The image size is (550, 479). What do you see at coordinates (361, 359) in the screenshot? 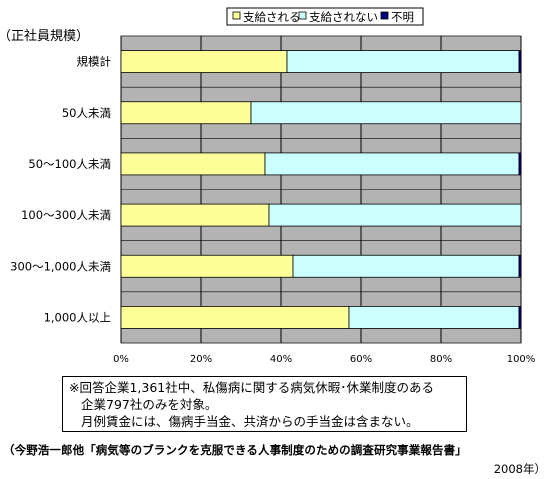
I see `x-tick-label: 60%` at bounding box center [361, 359].